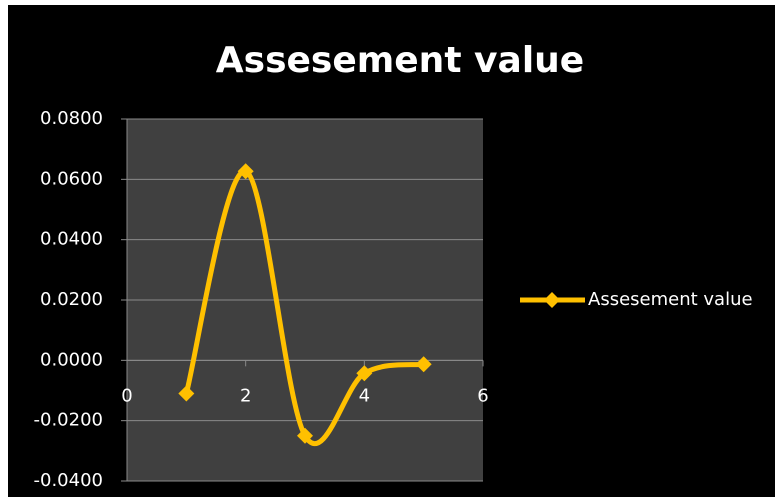 Image resolution: width=782 pixels, height=504 pixels. Describe the element at coordinates (71, 118) in the screenshot. I see `y-tick-label: 0.0800` at that location.